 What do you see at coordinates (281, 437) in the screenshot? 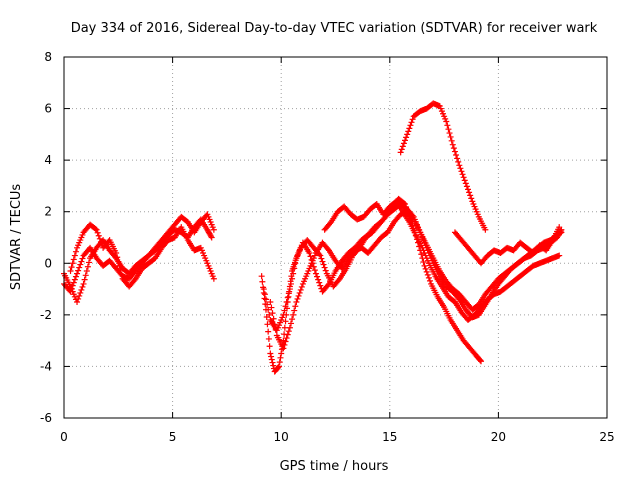
I see `x-tick-label: 10` at bounding box center [281, 437].